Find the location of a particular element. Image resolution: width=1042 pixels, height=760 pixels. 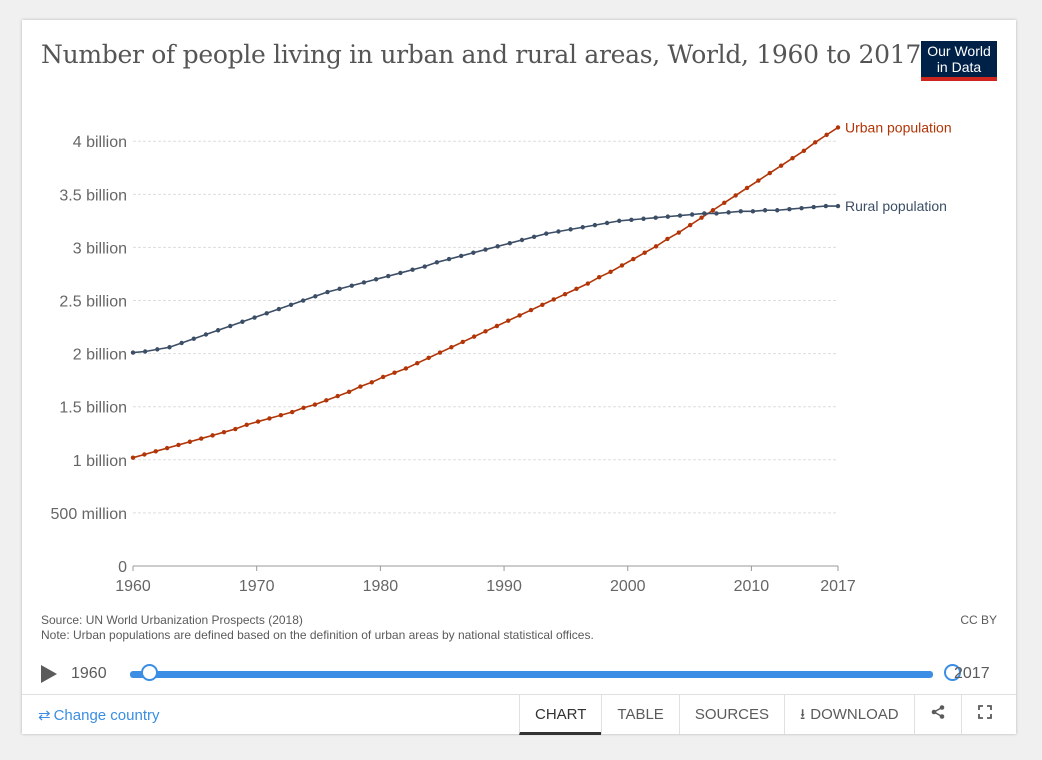

x-tick-label: 2000 is located at coordinates (628, 586).